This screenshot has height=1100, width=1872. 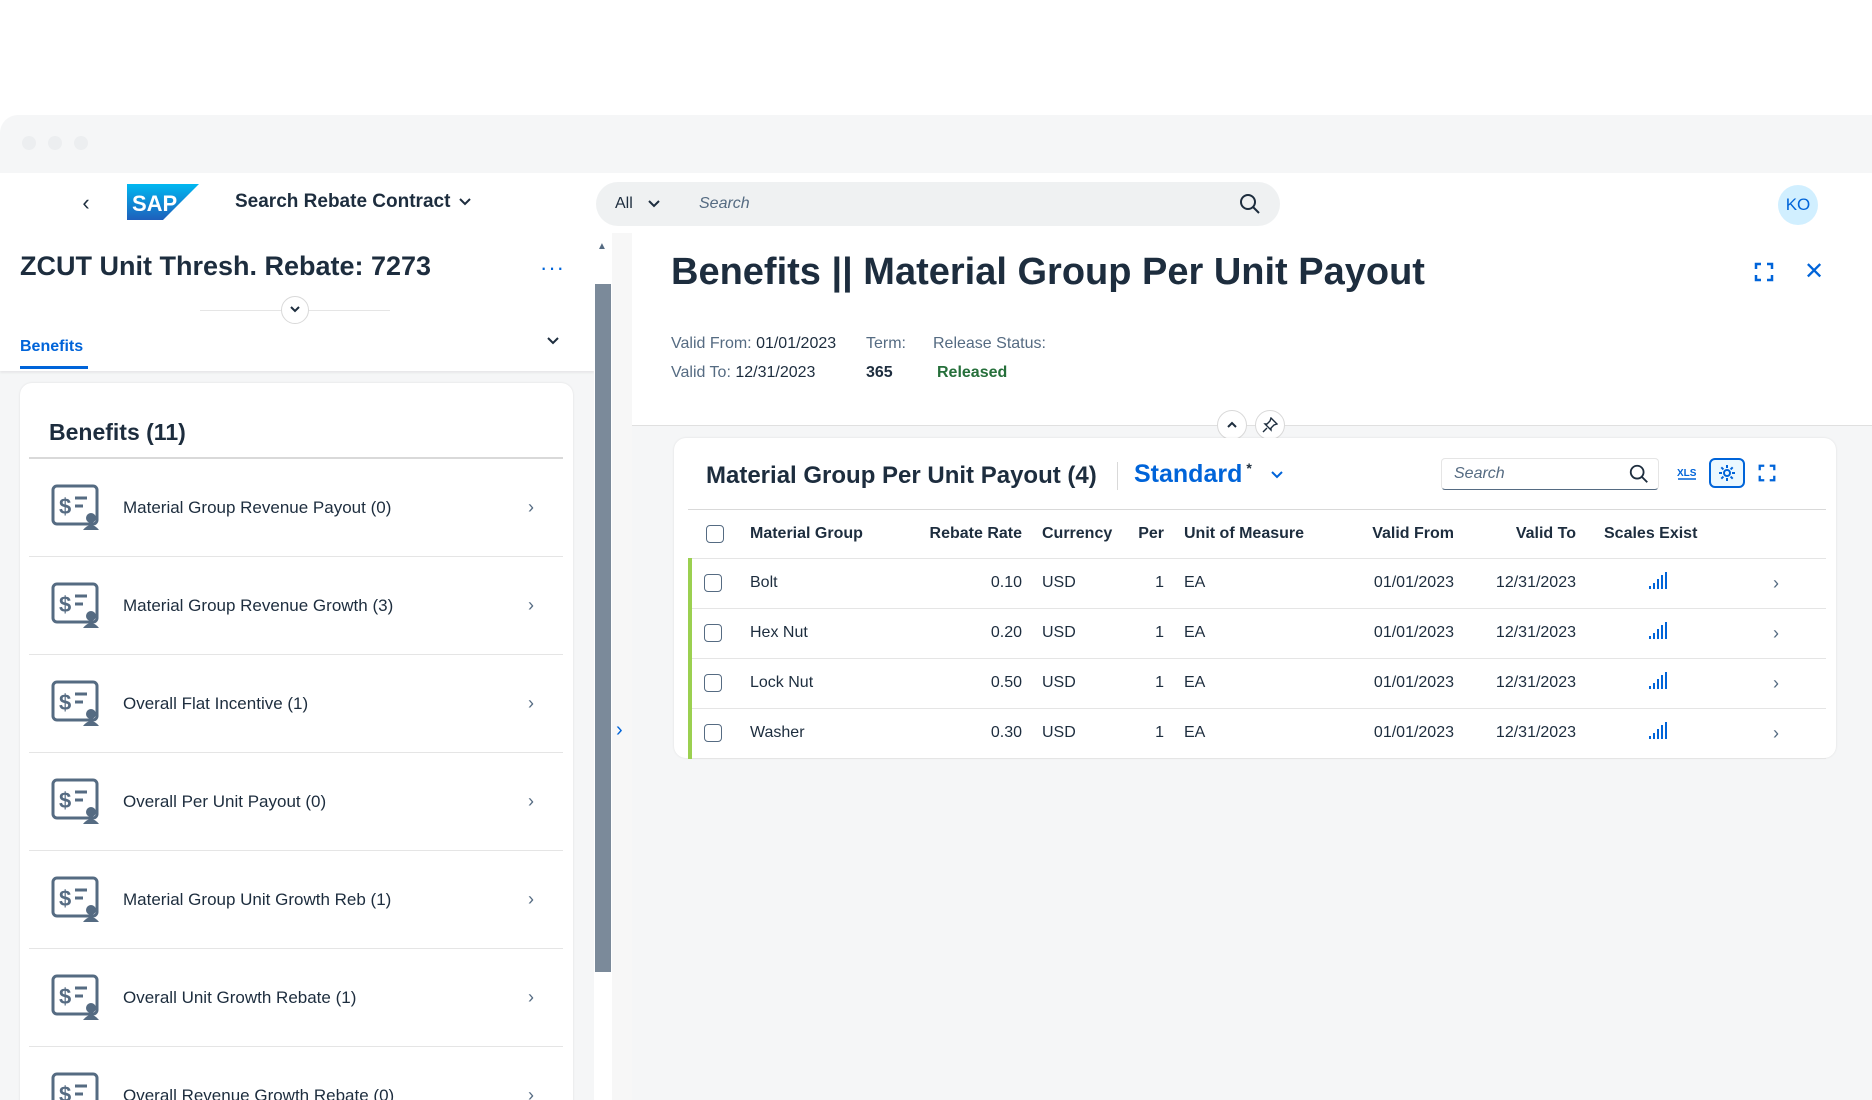 I want to click on export-excel-button: XLS, so click(x=1687, y=473).